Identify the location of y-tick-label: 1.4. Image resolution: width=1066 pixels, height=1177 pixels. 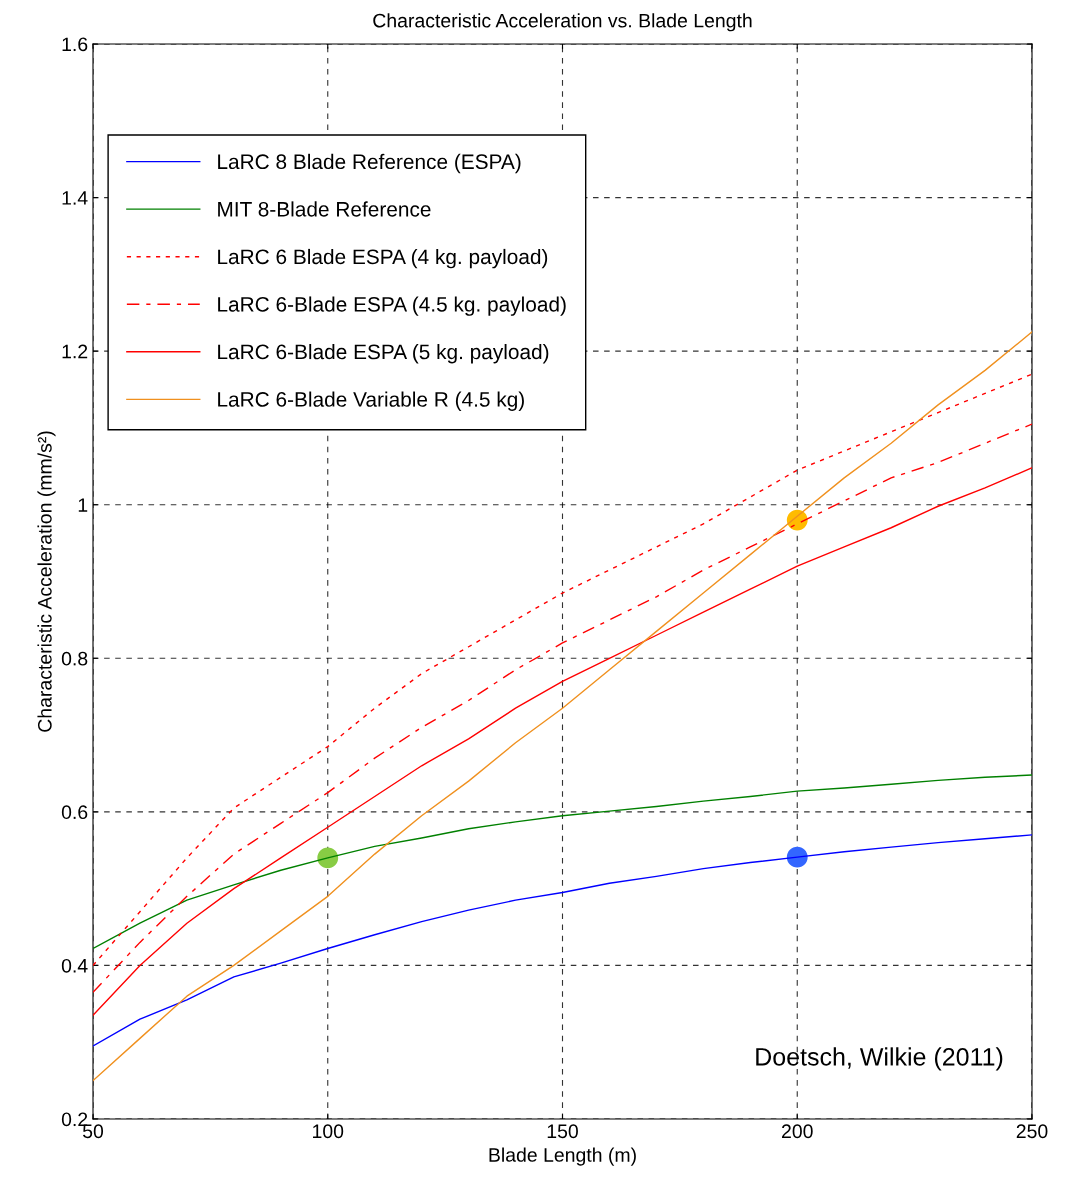
(75, 198).